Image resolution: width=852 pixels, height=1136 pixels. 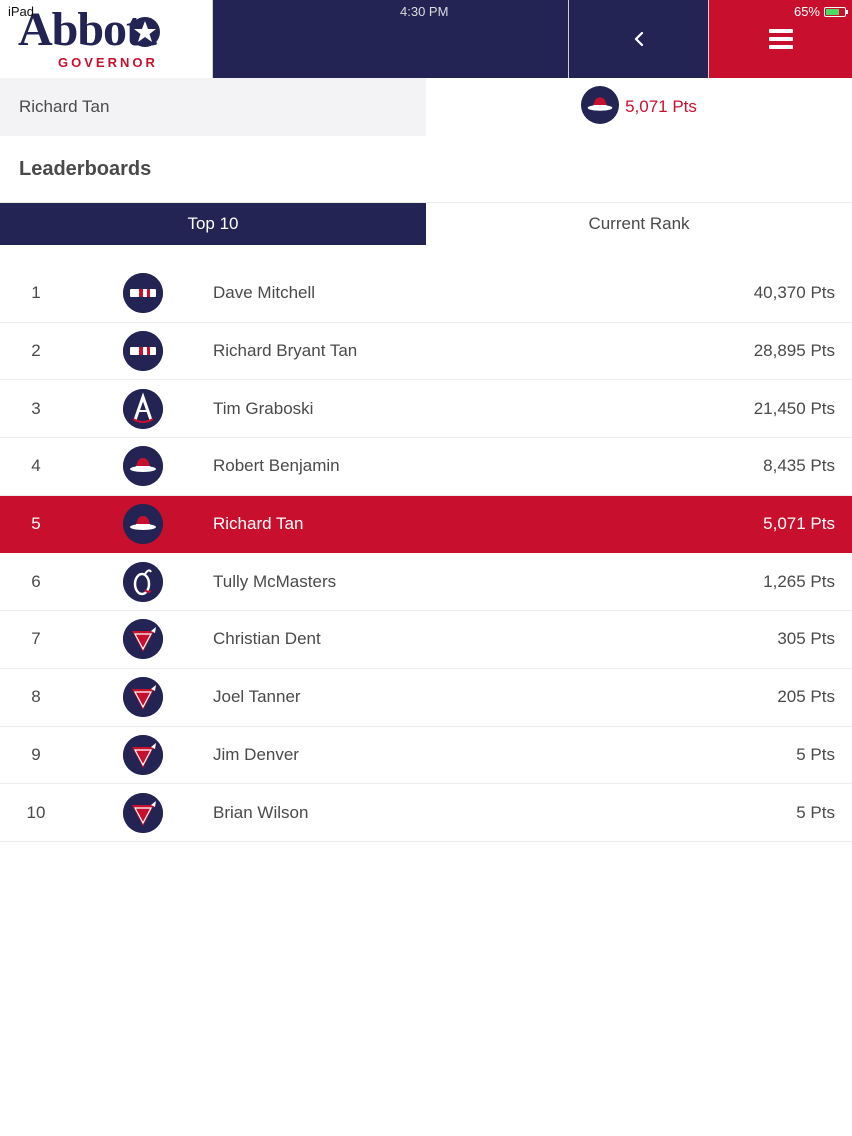 I want to click on leaderboard-row: 10 Brian Wilson 5 Pts, so click(x=426, y=813).